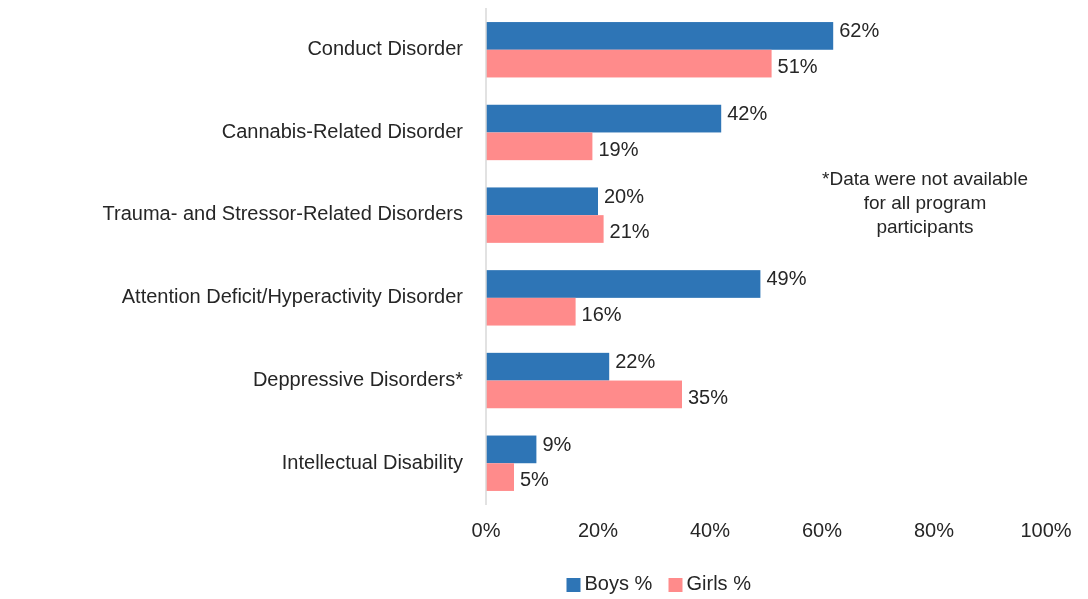 Image resolution: width=1088 pixels, height=599 pixels. Describe the element at coordinates (598, 530) in the screenshot. I see `x-tick-label: 20%` at that location.